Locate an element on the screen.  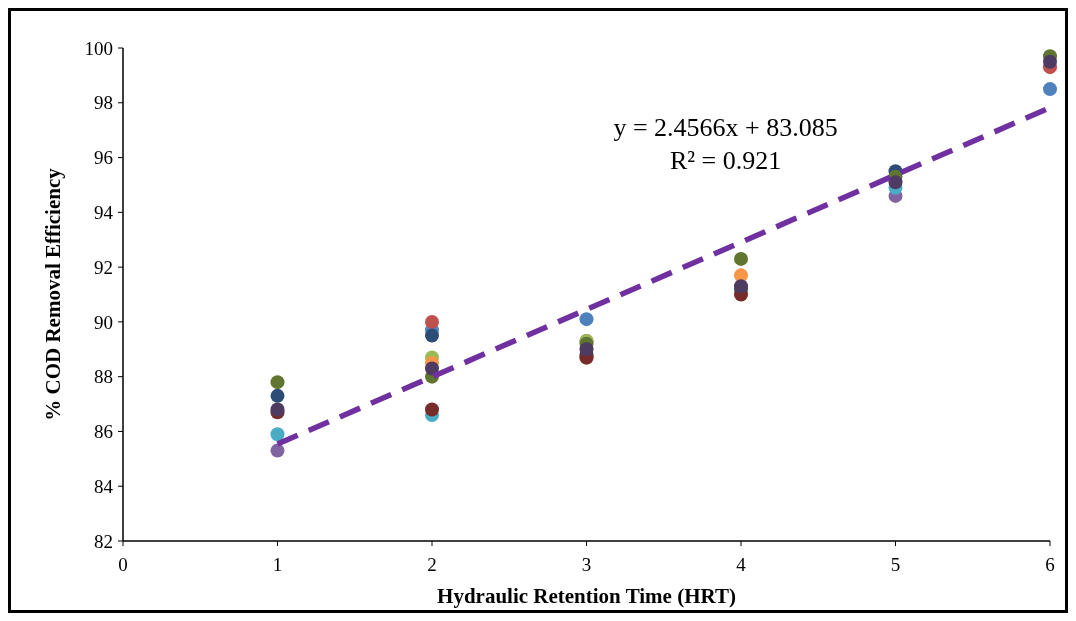
y-tick-label: 88 is located at coordinates (103, 377).